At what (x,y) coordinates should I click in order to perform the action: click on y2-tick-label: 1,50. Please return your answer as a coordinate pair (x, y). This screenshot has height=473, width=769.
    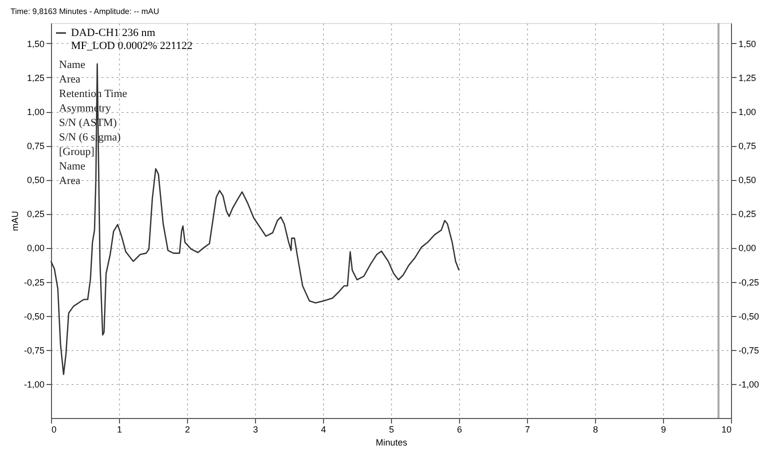
    Looking at the image, I should click on (747, 43).